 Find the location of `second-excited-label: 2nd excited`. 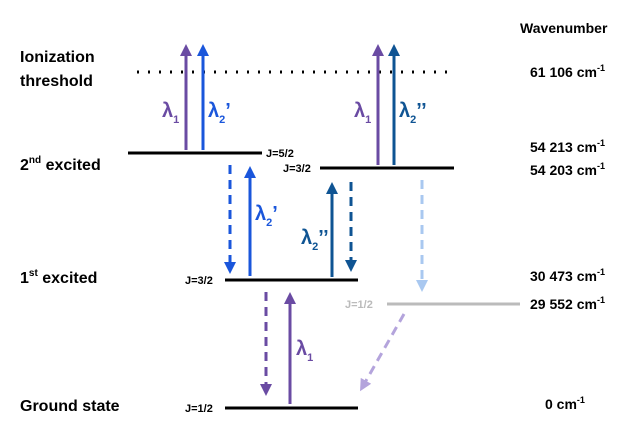

second-excited-label: 2nd excited is located at coordinates (60, 164).